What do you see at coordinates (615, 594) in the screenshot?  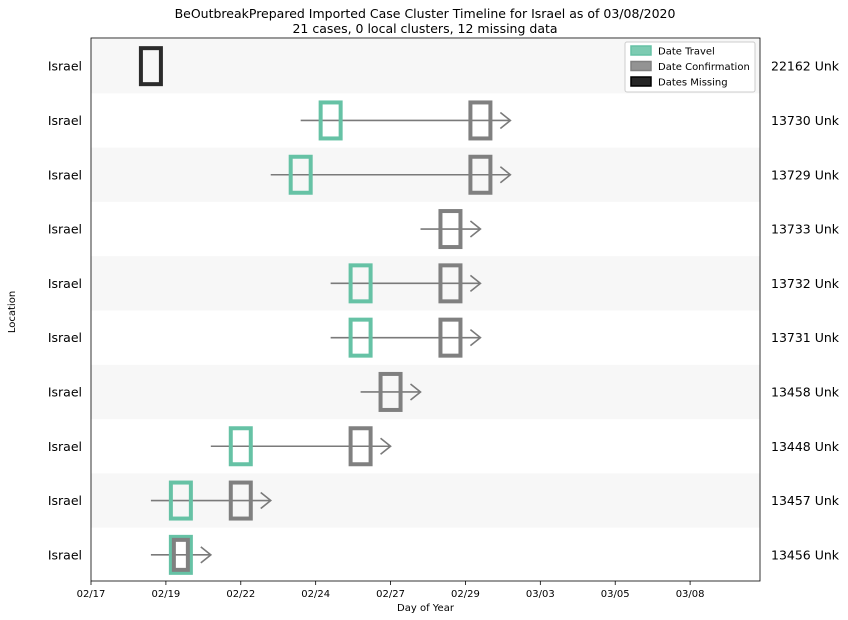 I see `x-tick-label: 03/05` at bounding box center [615, 594].